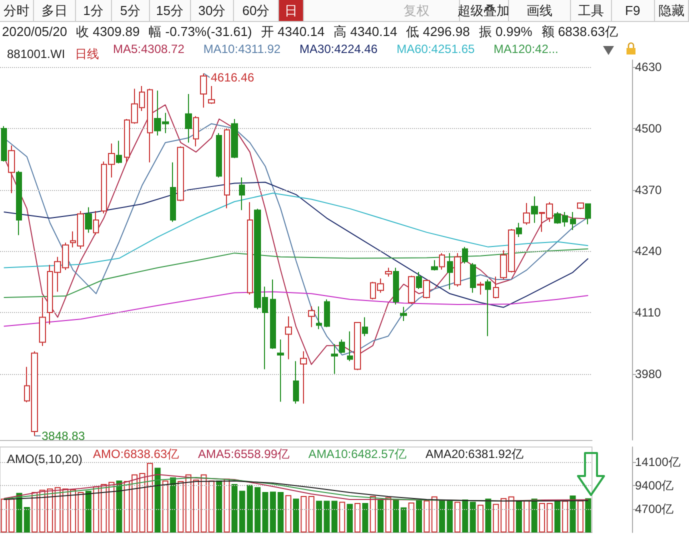  What do you see at coordinates (136, 454) in the screenshot?
I see `series-label: AMO:6838.63亿` at bounding box center [136, 454].